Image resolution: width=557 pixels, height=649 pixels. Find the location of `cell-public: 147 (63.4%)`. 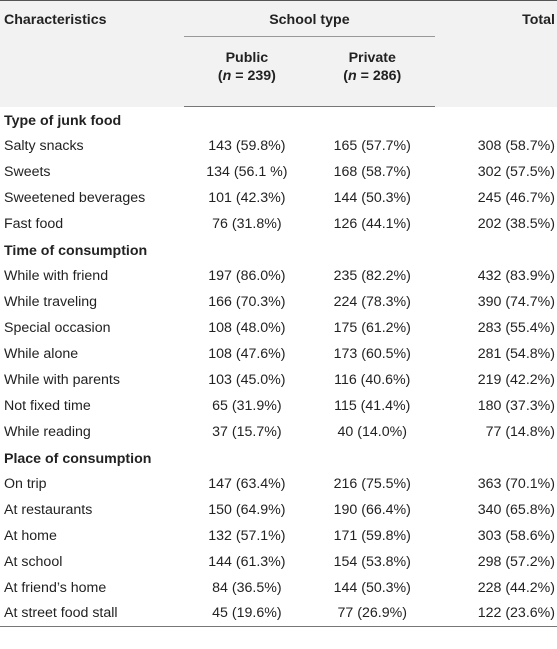

cell-public: 147 (63.4%) is located at coordinates (247, 483).